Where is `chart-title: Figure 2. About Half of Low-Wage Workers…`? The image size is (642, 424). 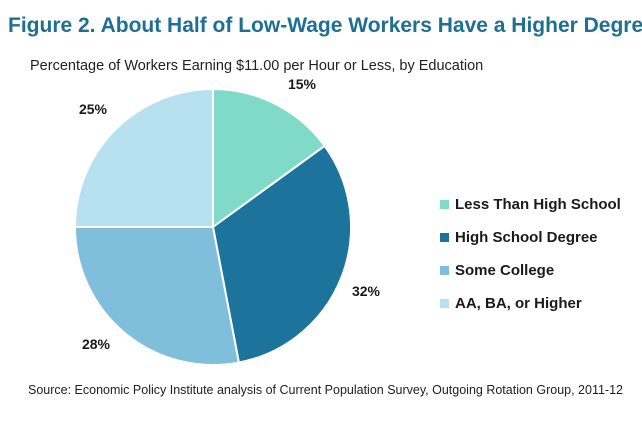 chart-title: Figure 2. About Half of Low-Wage Workers… is located at coordinates (325, 25).